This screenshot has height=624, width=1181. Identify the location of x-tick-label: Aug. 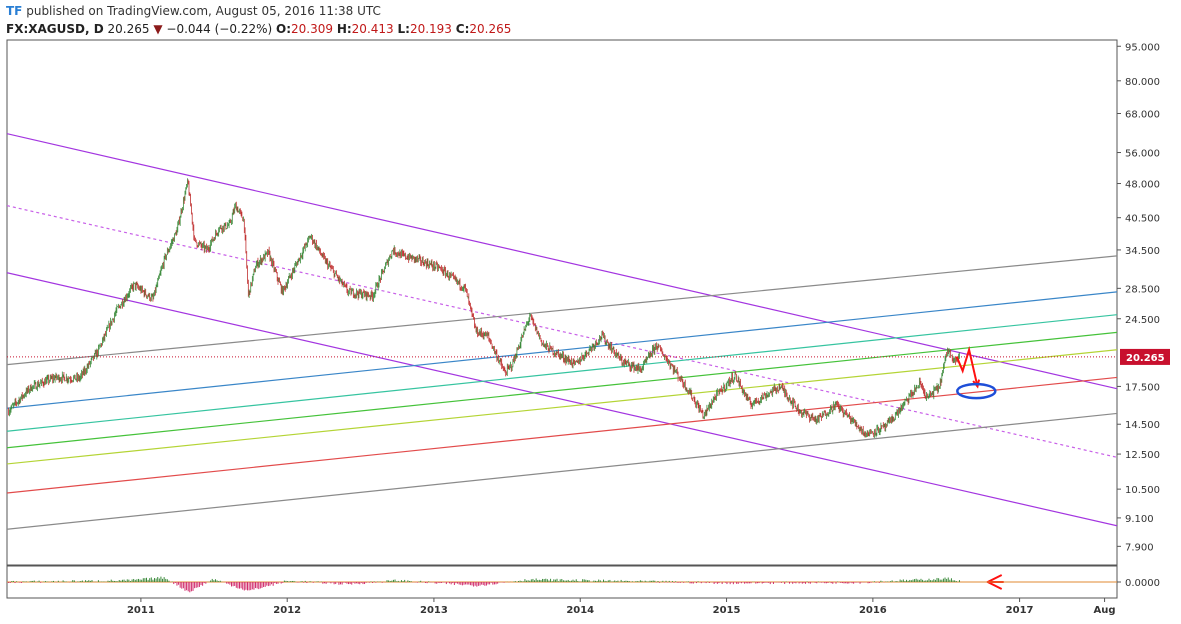
(1105, 610).